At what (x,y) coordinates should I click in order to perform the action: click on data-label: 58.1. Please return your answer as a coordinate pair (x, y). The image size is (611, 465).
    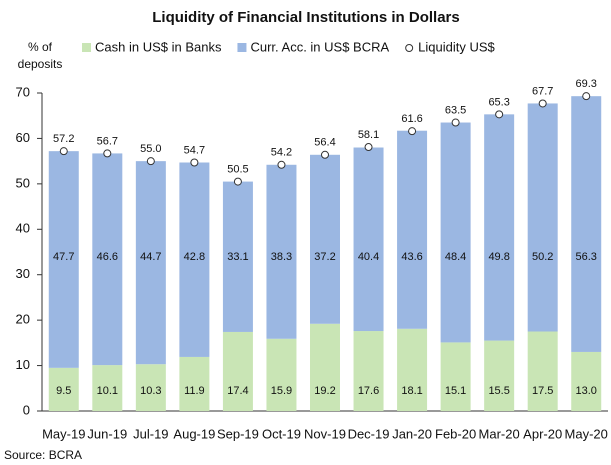
    Looking at the image, I should click on (368, 135).